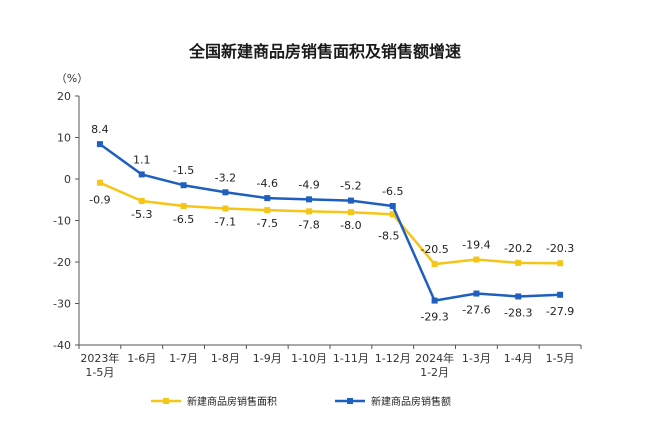 The height and width of the screenshot is (446, 650). Describe the element at coordinates (183, 170) in the screenshot. I see `data-label: -1.5` at that location.